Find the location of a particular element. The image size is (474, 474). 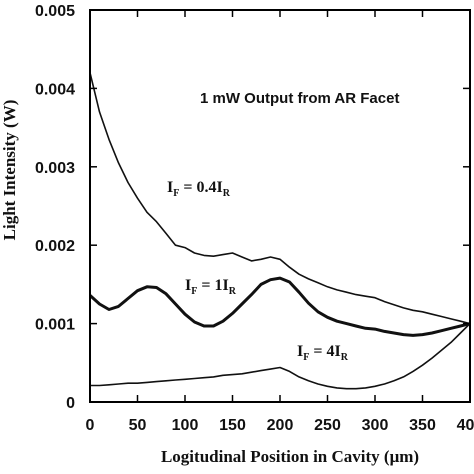

x-tick-label: 400 is located at coordinates (465, 425).